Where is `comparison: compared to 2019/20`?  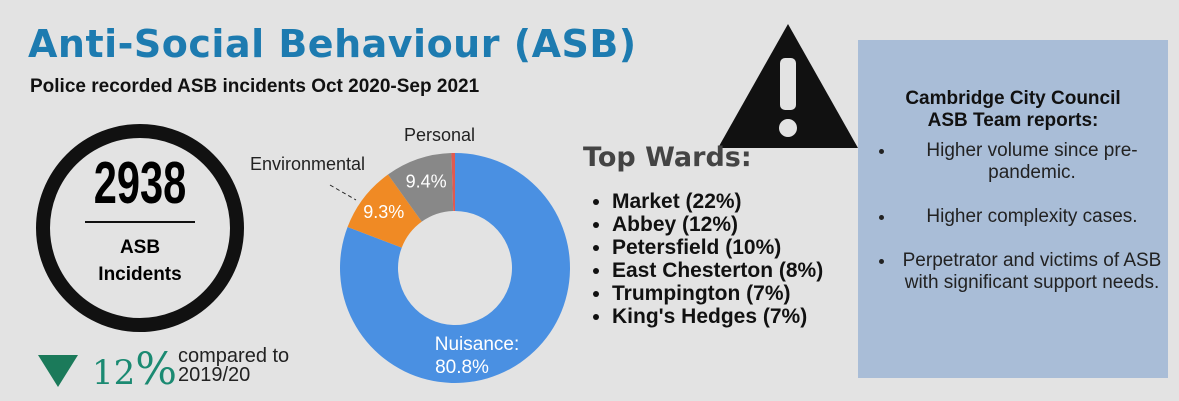
comparison: compared to 2019/20 is located at coordinates (234, 365).